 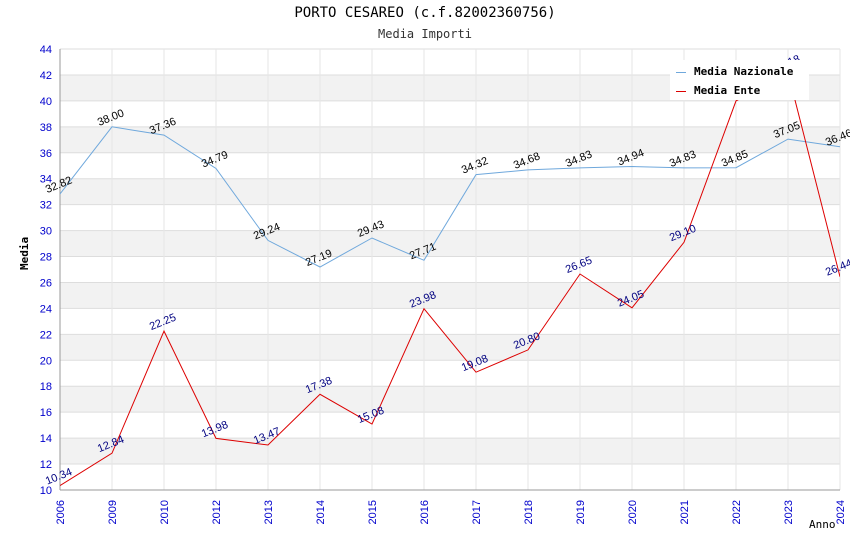 What do you see at coordinates (24, 253) in the screenshot?
I see `y-axis-label: Media` at bounding box center [24, 253].